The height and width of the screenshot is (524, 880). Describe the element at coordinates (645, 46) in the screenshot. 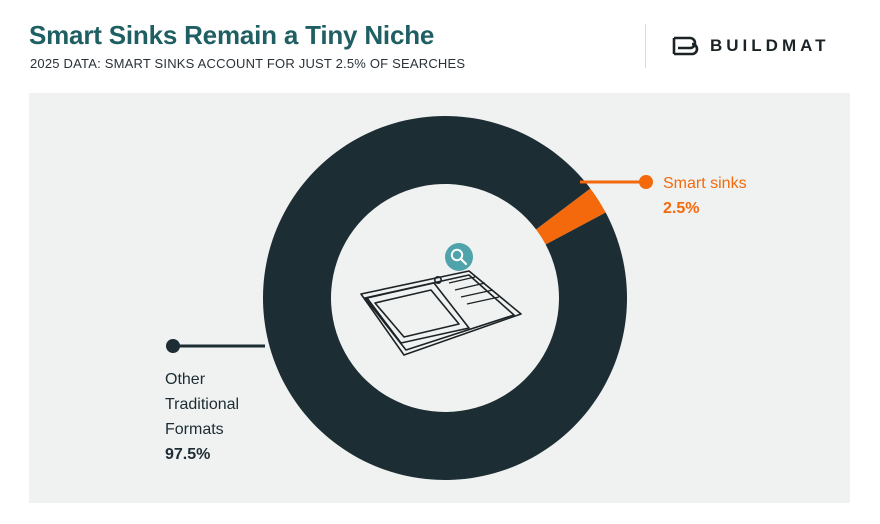

I see `header-divider` at that location.